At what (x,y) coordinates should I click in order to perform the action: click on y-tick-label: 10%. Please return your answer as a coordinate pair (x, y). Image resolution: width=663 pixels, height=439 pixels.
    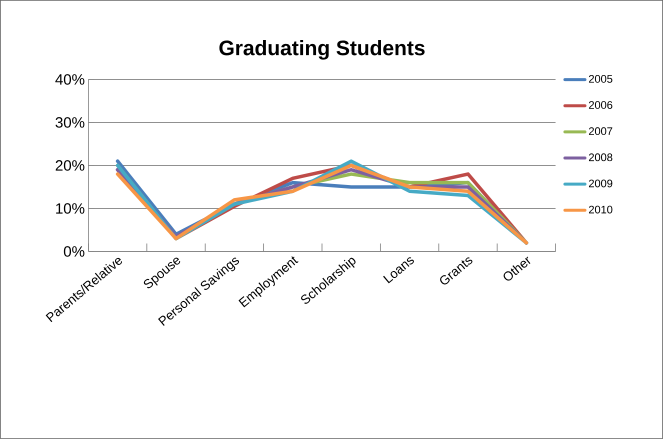
    Looking at the image, I should click on (70, 208).